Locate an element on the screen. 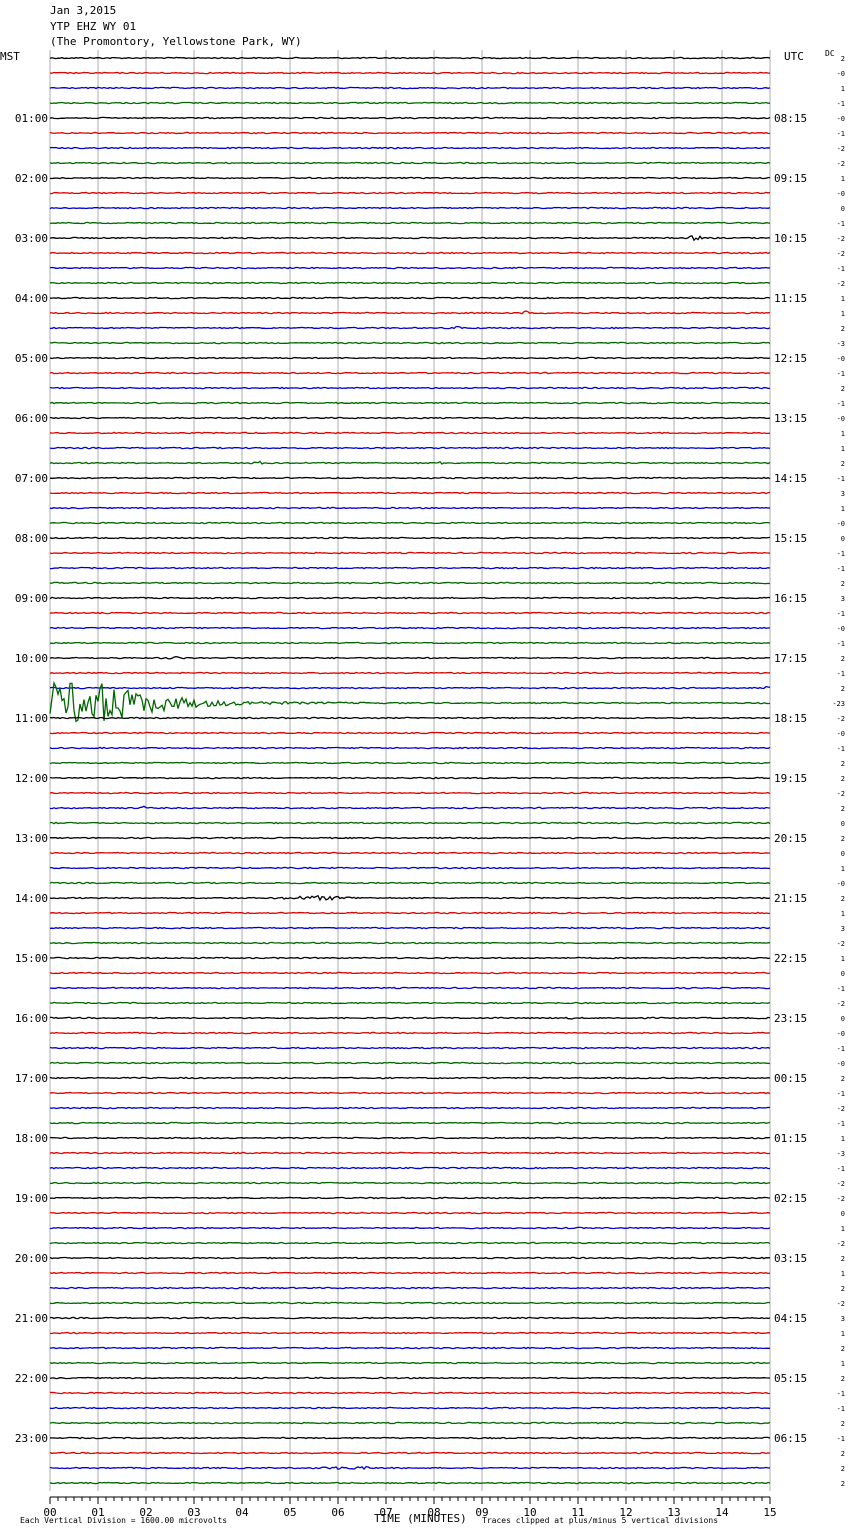 The image size is (850, 1534). utc-hour-label: 05:15 is located at coordinates (790, 1378).